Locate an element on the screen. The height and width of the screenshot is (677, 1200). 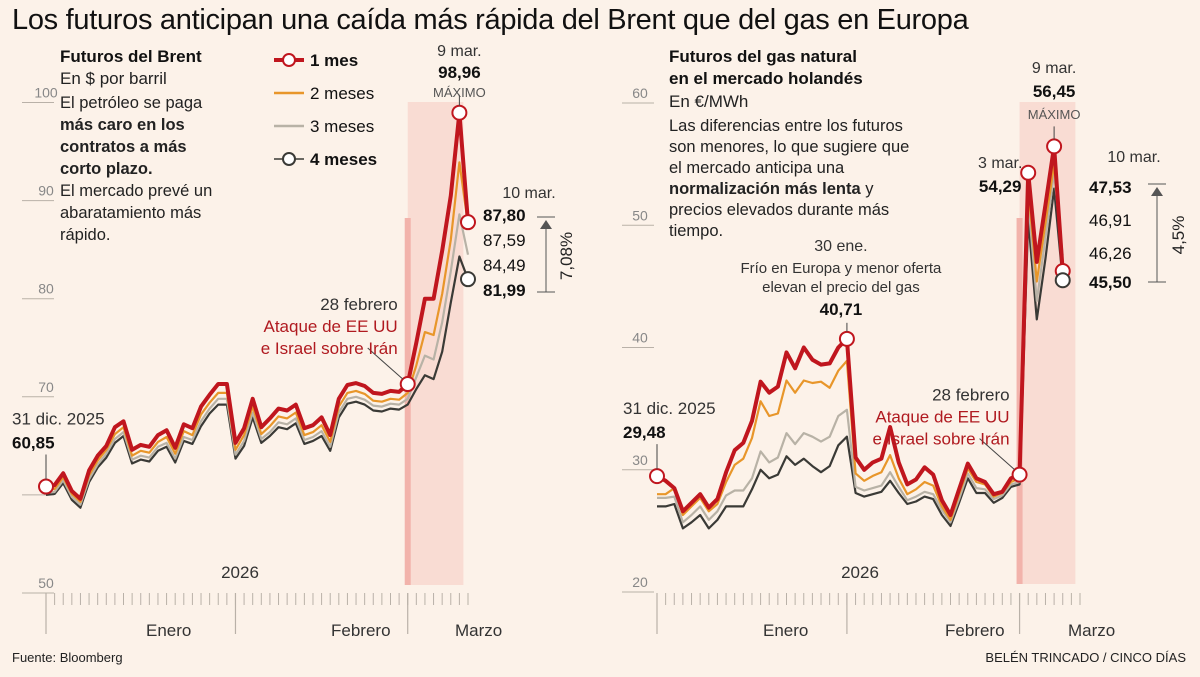
chart-description-line: el mercado anticipa una is located at coordinates (757, 168).